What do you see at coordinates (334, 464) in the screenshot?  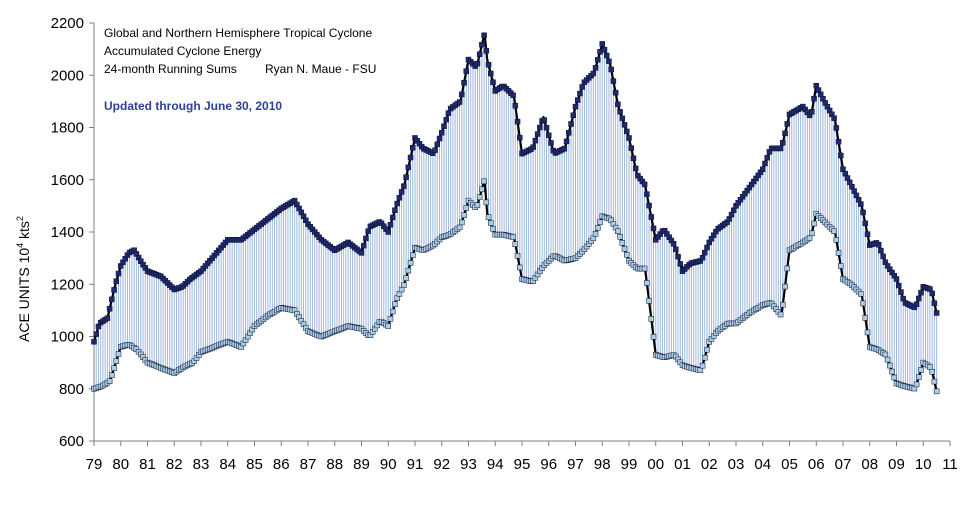 I see `x-tick-label: 88` at bounding box center [334, 464].